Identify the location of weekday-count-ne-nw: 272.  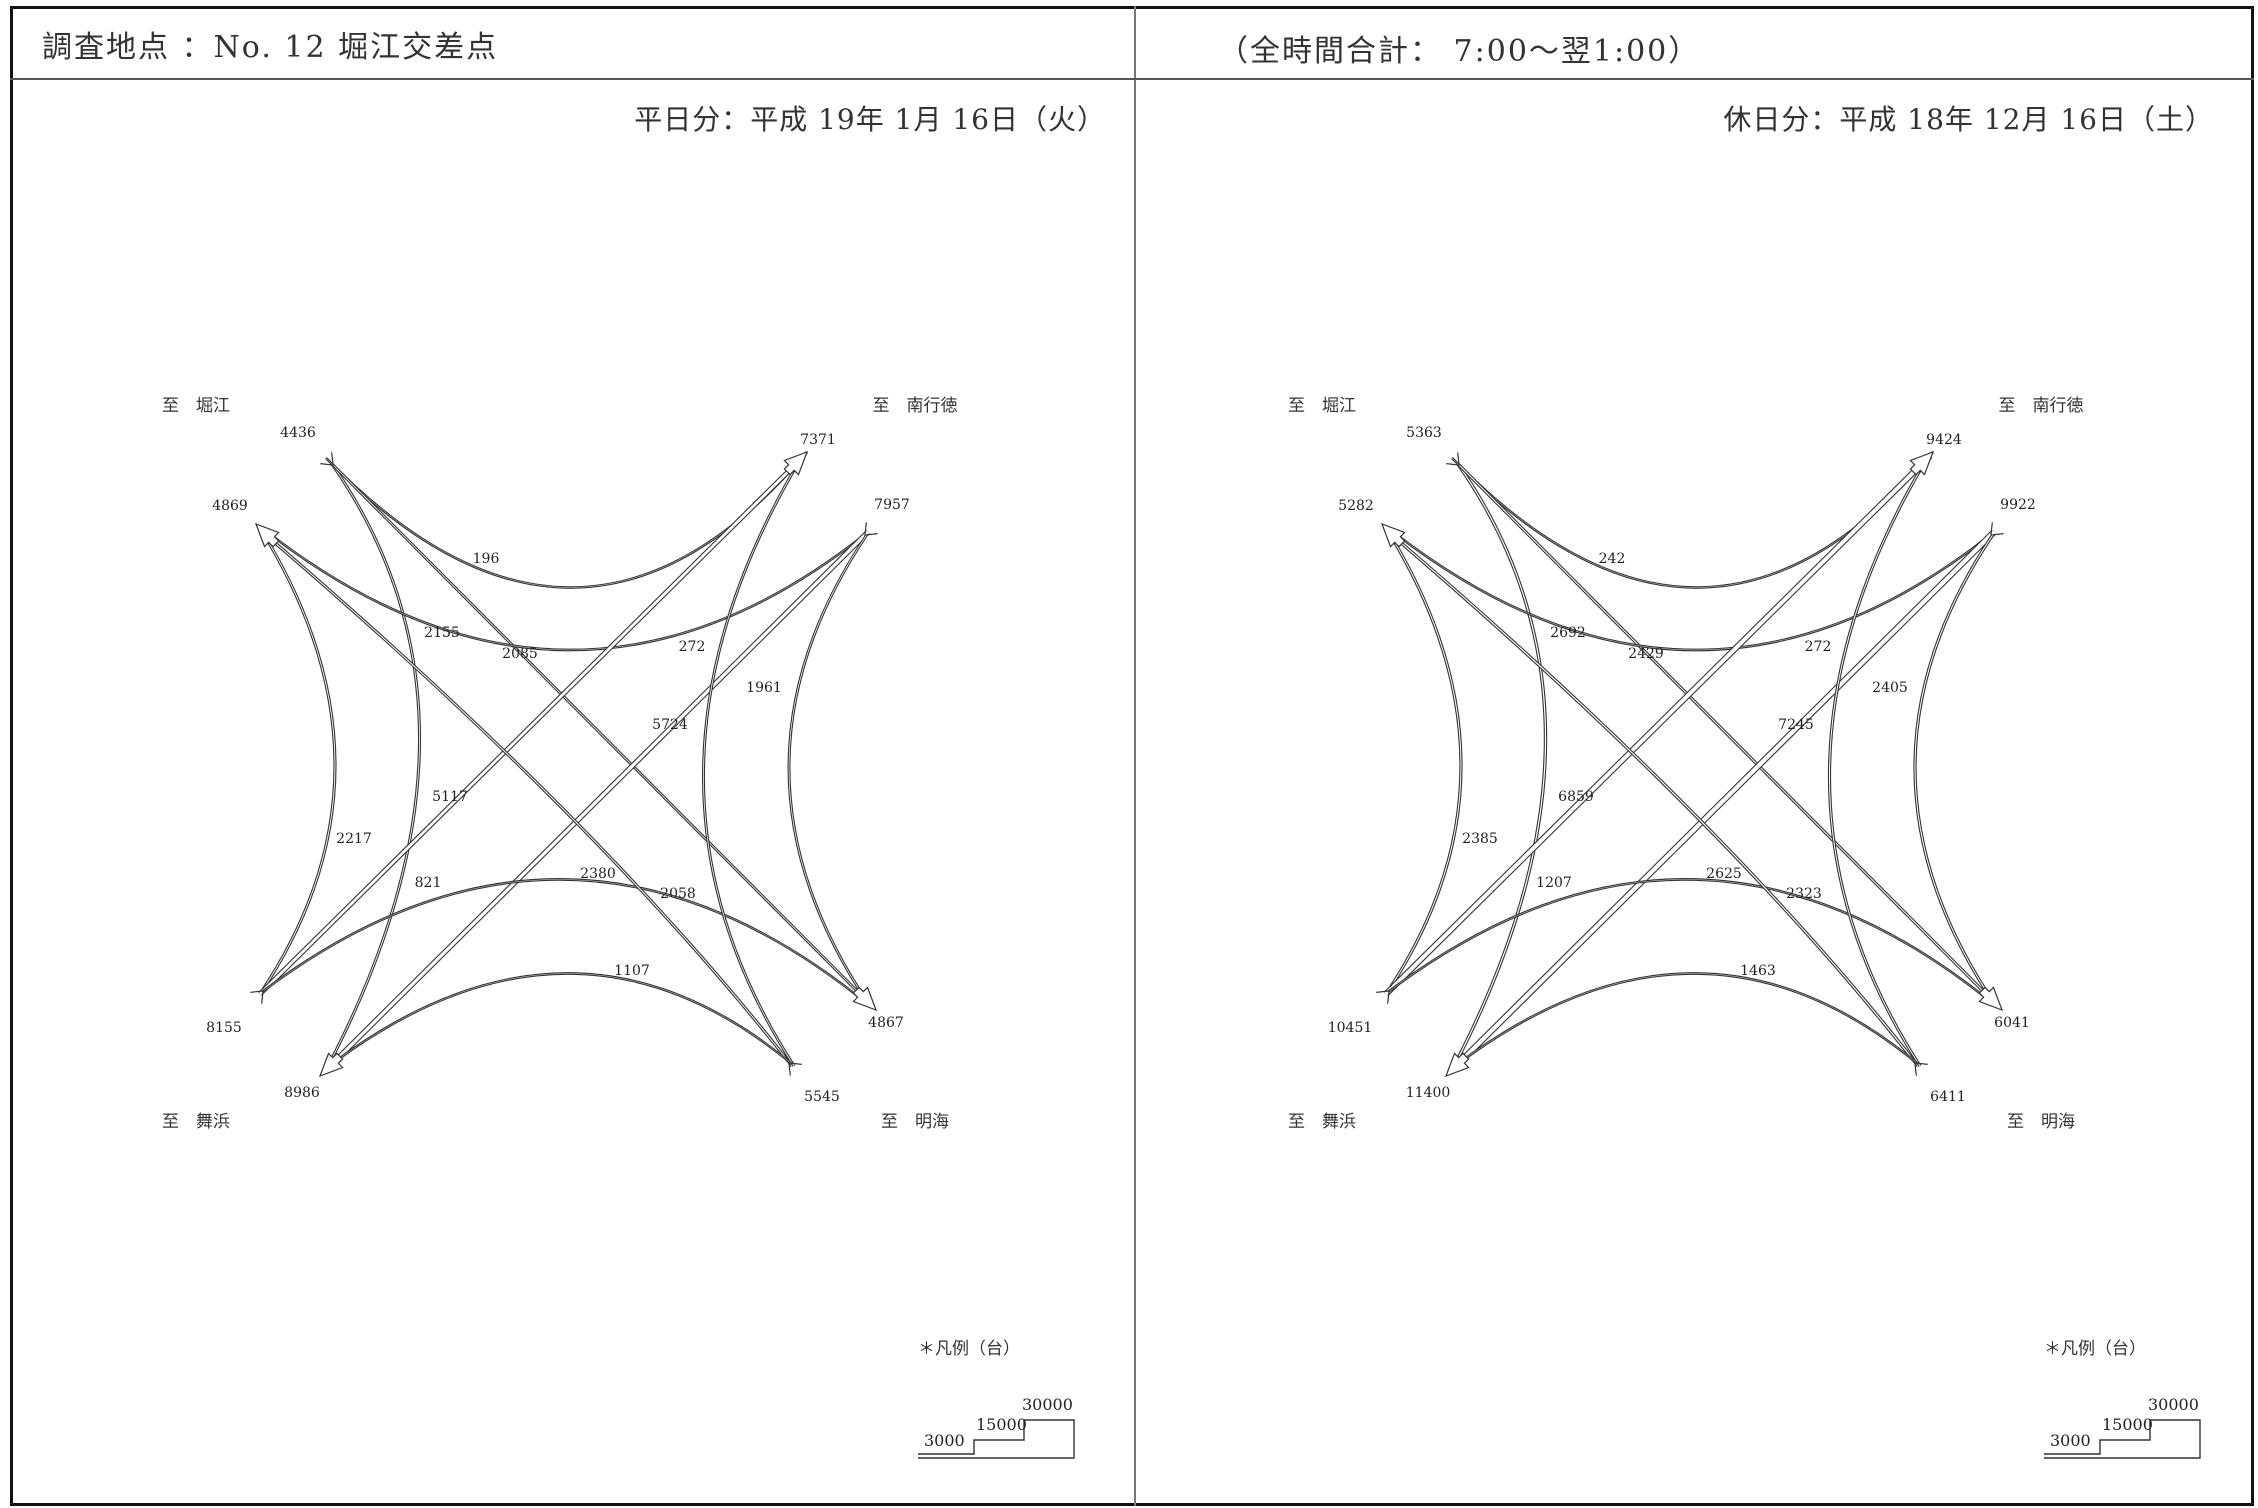
(692, 647).